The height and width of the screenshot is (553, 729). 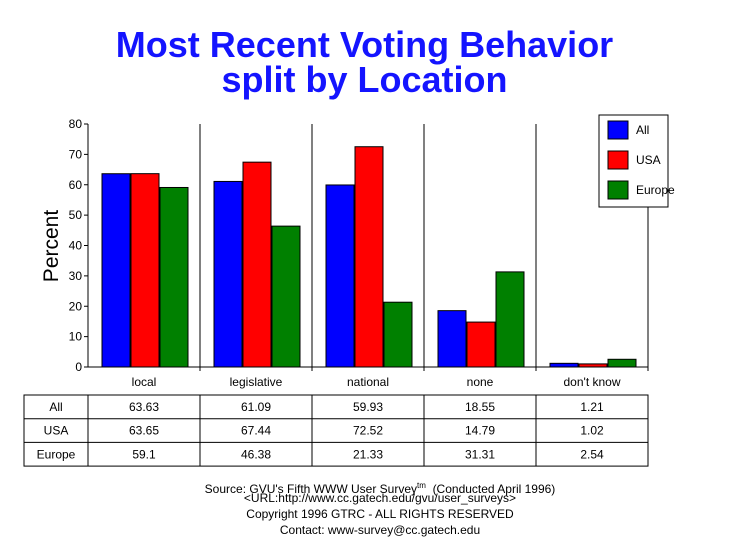 I want to click on table-cell: 46.38, so click(x=256, y=454).